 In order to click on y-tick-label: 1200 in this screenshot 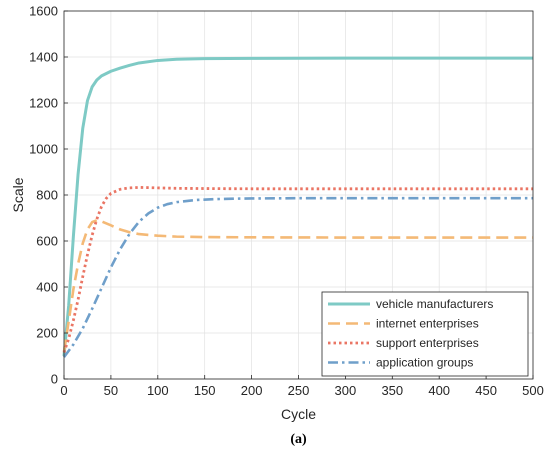, I will do `click(43, 103)`.